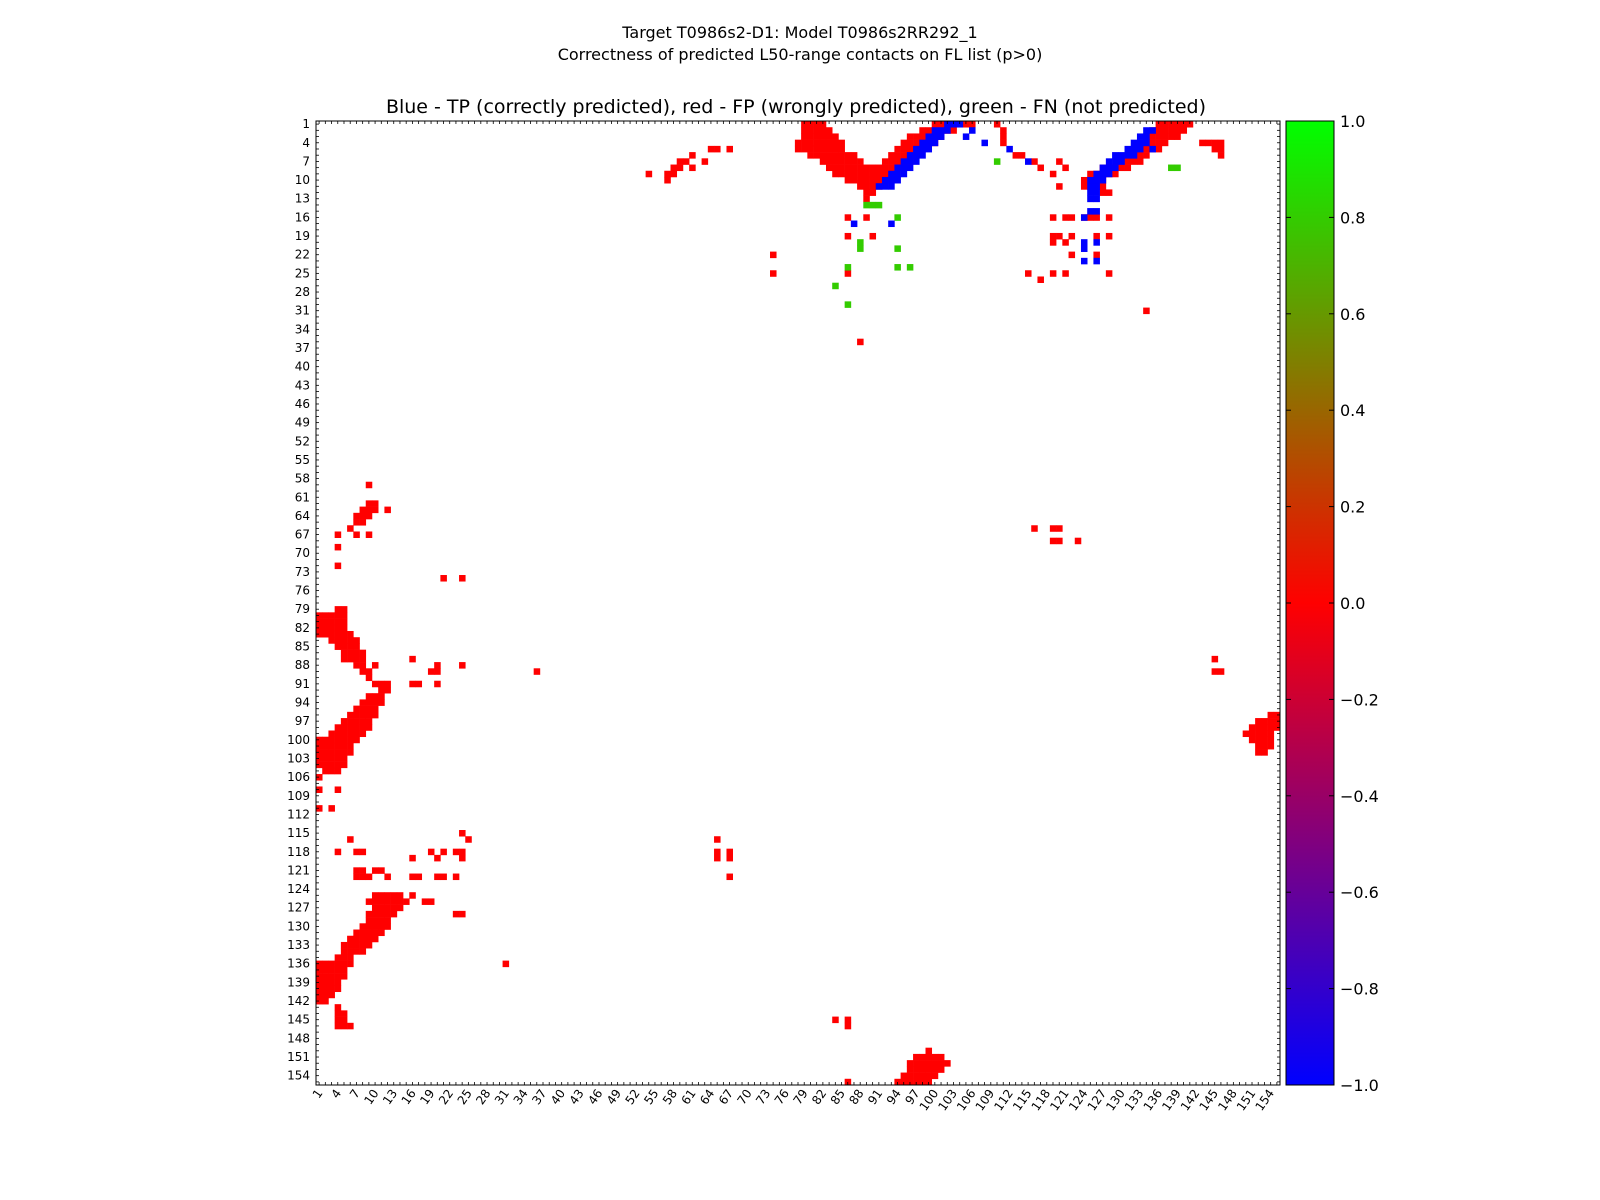  What do you see at coordinates (298, 833) in the screenshot?
I see `y-tick-label: 115` at bounding box center [298, 833].